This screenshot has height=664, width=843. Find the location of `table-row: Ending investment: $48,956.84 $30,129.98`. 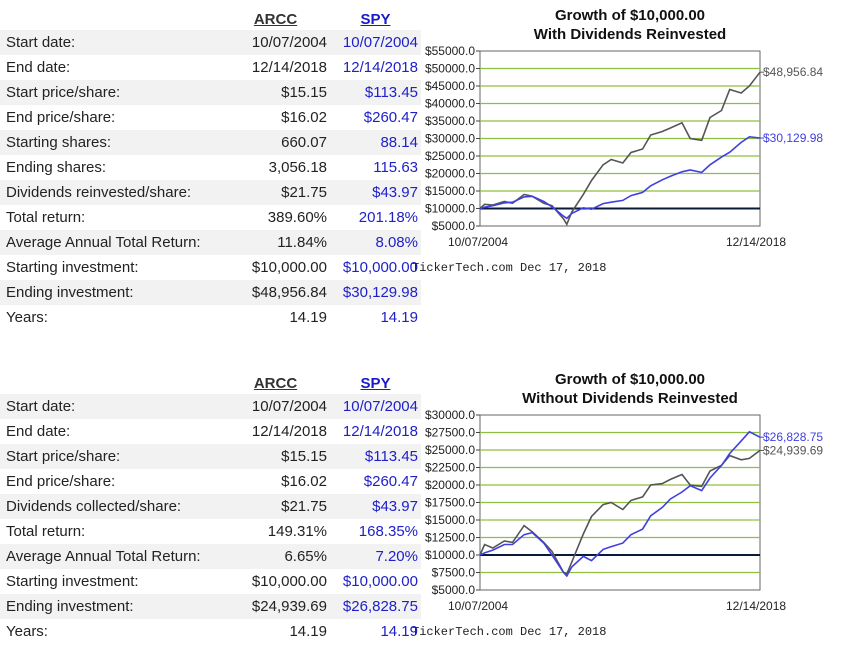

table-row: Ending investment: $48,956.84 $30,129.98 is located at coordinates (210, 292).